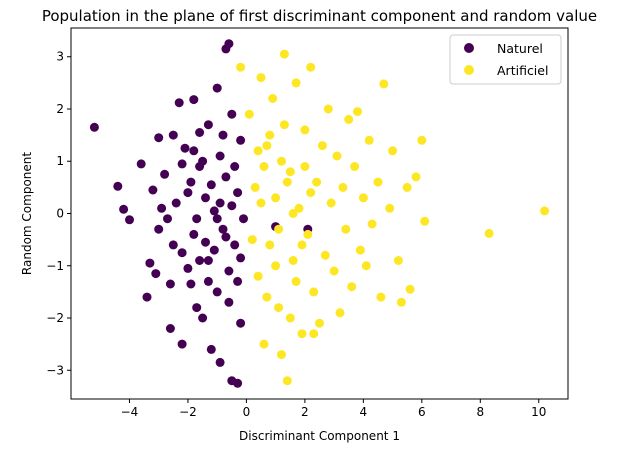 The height and width of the screenshot is (457, 637). Describe the element at coordinates (505, 59) in the screenshot. I see `legend-box` at that location.